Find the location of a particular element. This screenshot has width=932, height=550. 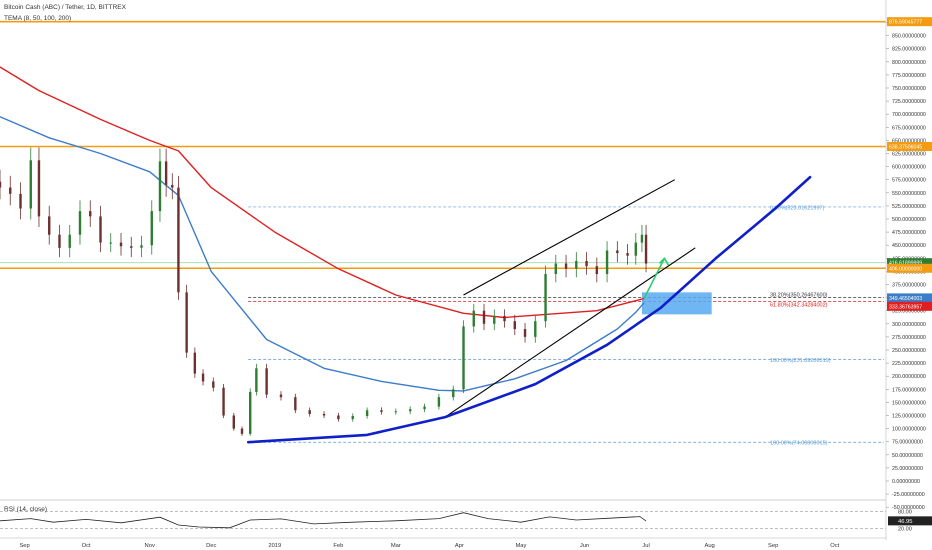

price-tick-label: 25.00000000 is located at coordinates (907, 469).